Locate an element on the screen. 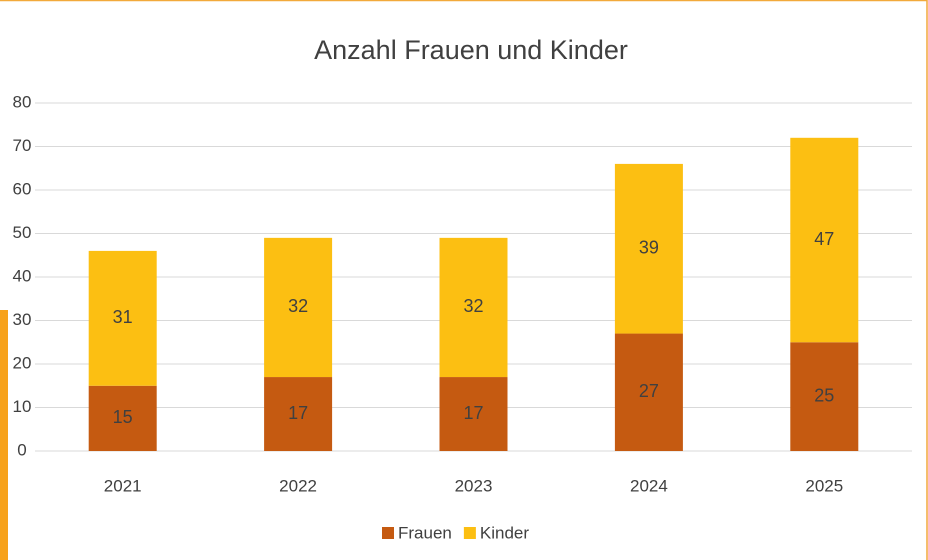  y-tick-label: 60 is located at coordinates (22, 188).